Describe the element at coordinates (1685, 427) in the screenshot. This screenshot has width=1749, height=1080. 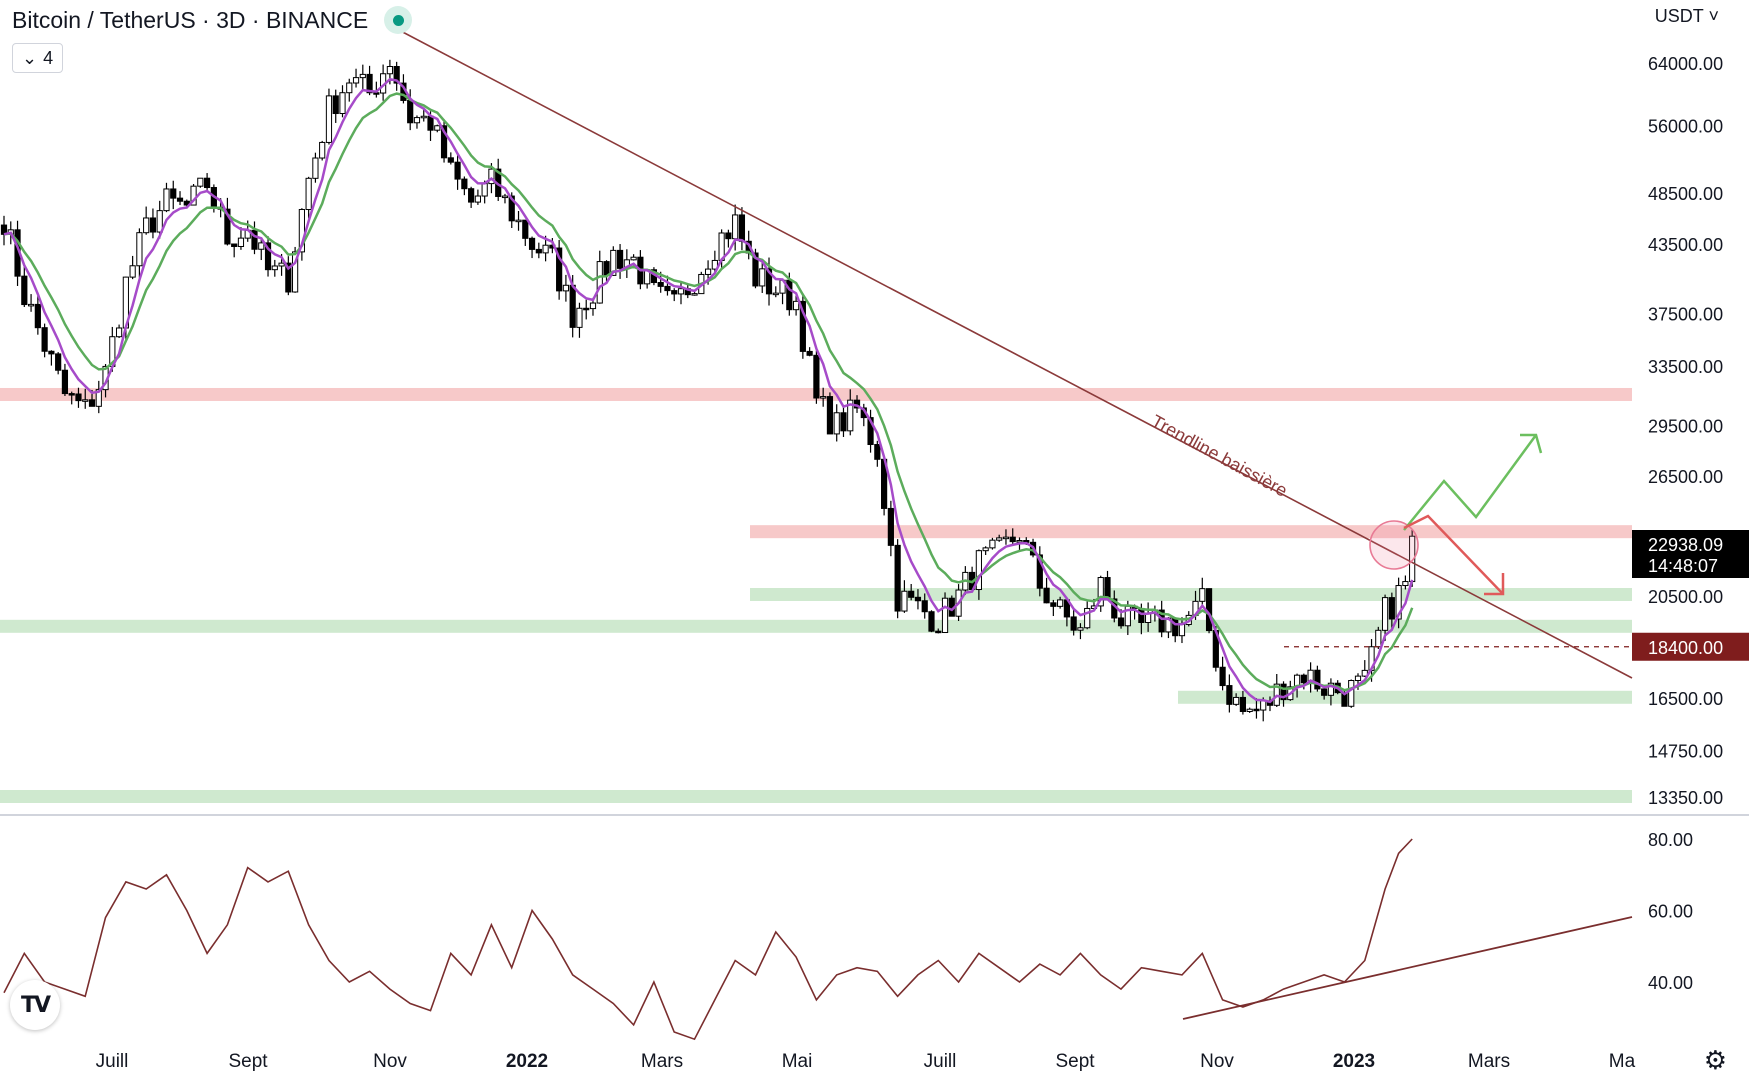
I see `price-tick-label: 29500.00` at that location.